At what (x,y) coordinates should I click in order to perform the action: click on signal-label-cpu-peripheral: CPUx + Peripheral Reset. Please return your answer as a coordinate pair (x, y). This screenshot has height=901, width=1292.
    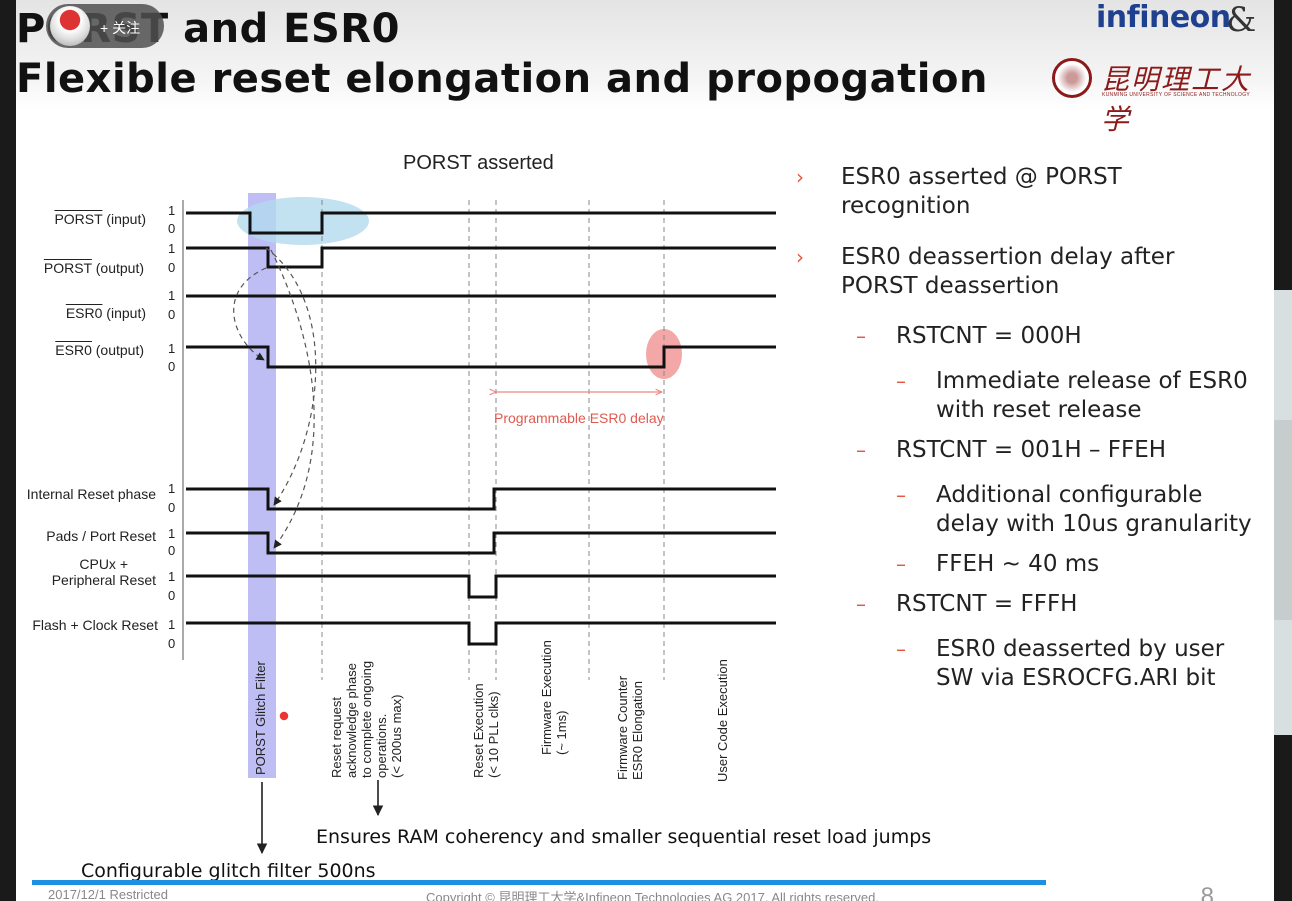
    Looking at the image, I should click on (86, 572).